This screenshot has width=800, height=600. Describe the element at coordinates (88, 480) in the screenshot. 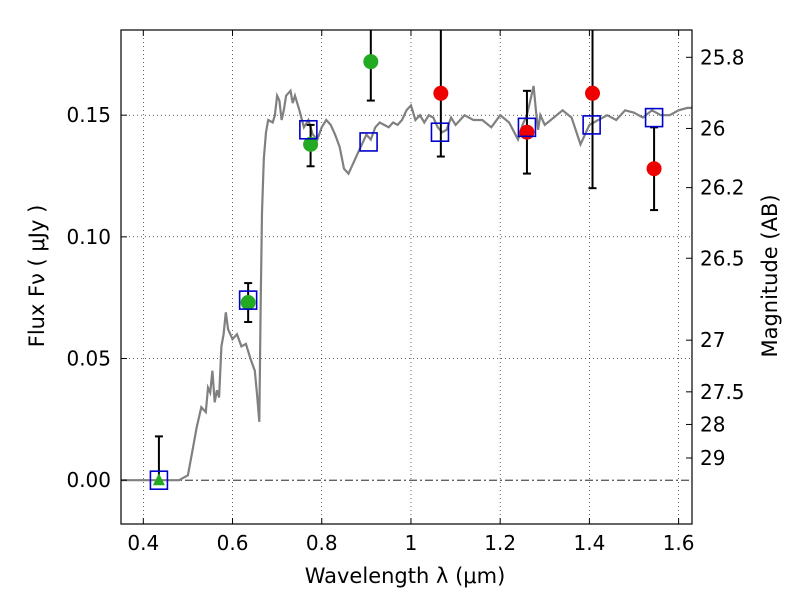

I see `y-tick-label: 0.00` at that location.